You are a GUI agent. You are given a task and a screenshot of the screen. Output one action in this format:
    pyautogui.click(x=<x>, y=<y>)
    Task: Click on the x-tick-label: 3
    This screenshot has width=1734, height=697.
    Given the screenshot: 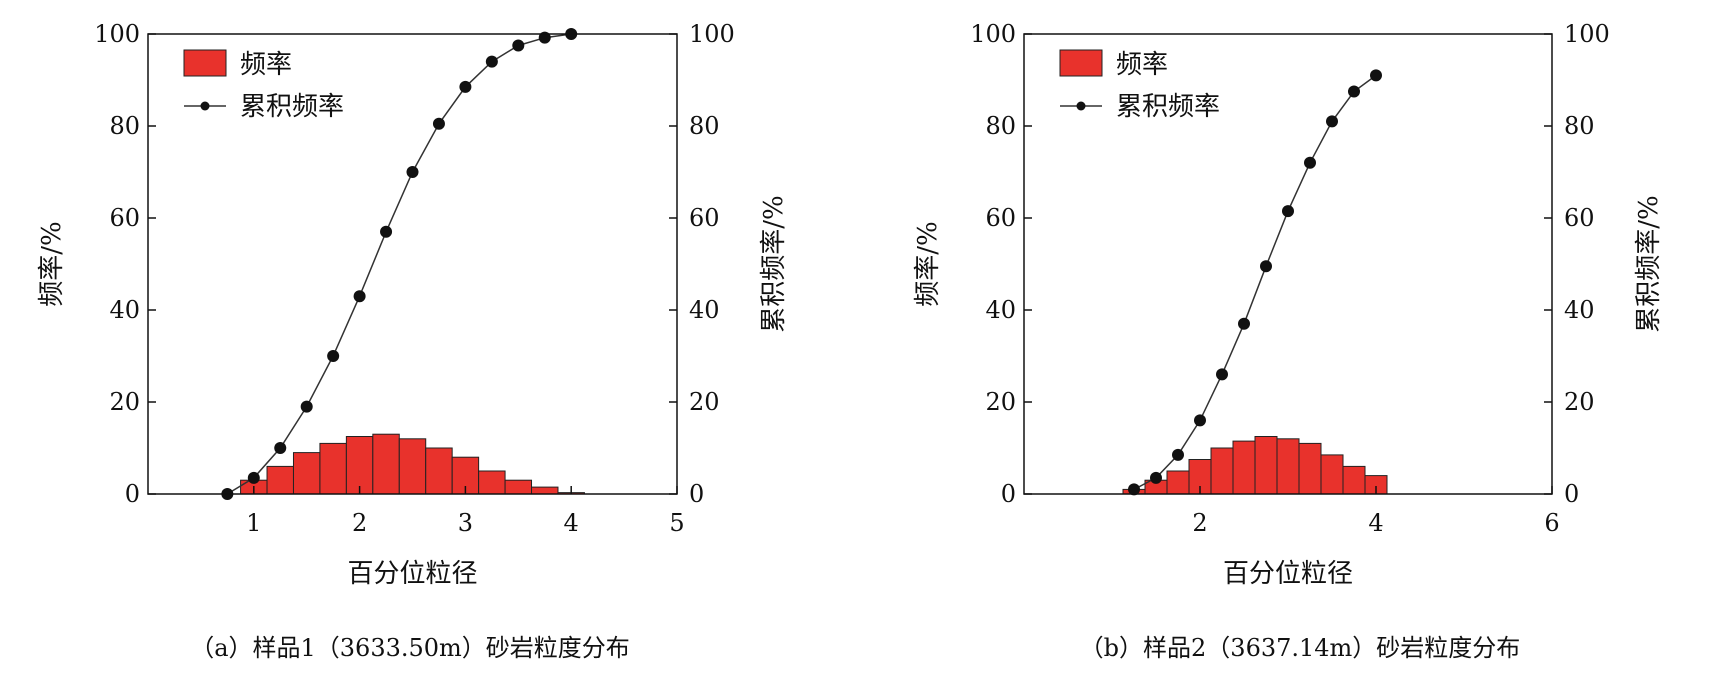 What is the action you would take?
    pyautogui.click(x=465, y=523)
    